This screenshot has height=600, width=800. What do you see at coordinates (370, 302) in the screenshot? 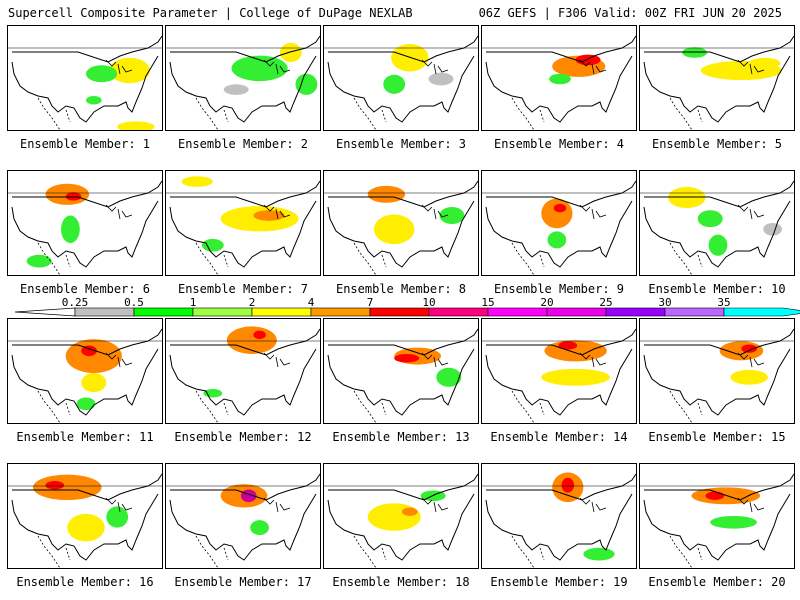
I see `colorbar-tick-label: 7` at bounding box center [370, 302].